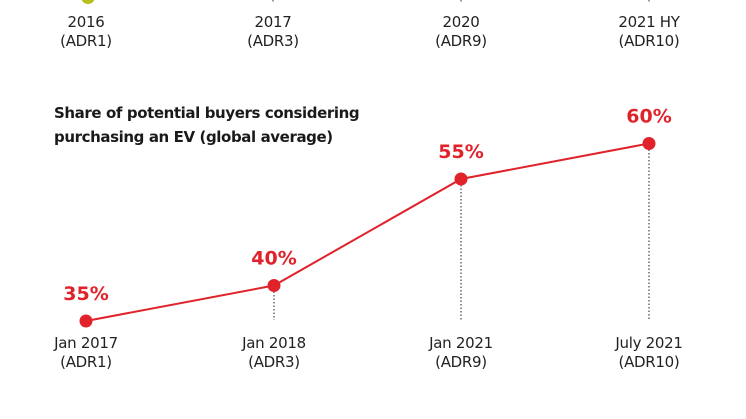 The height and width of the screenshot is (419, 746). Describe the element at coordinates (274, 343) in the screenshot. I see `x-tick-date: Jan 2018` at that location.